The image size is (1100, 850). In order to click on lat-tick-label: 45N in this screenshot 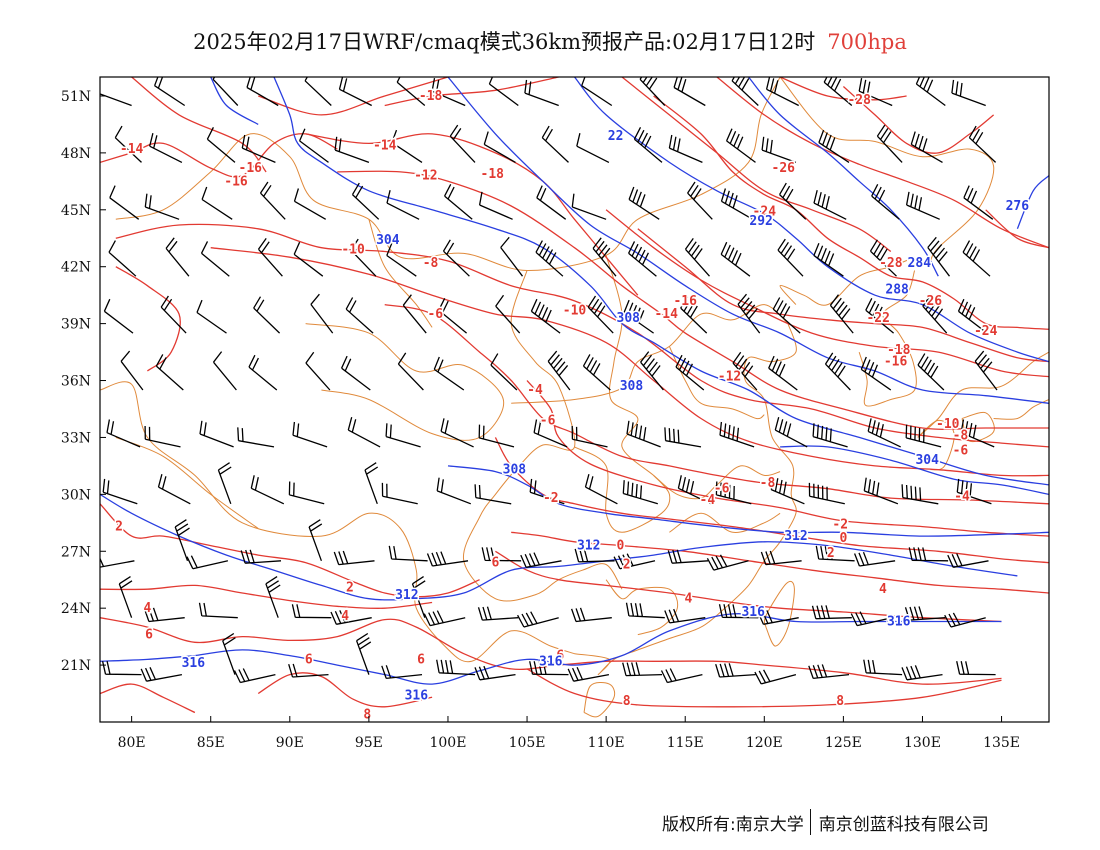, I will do `click(76, 211)`.